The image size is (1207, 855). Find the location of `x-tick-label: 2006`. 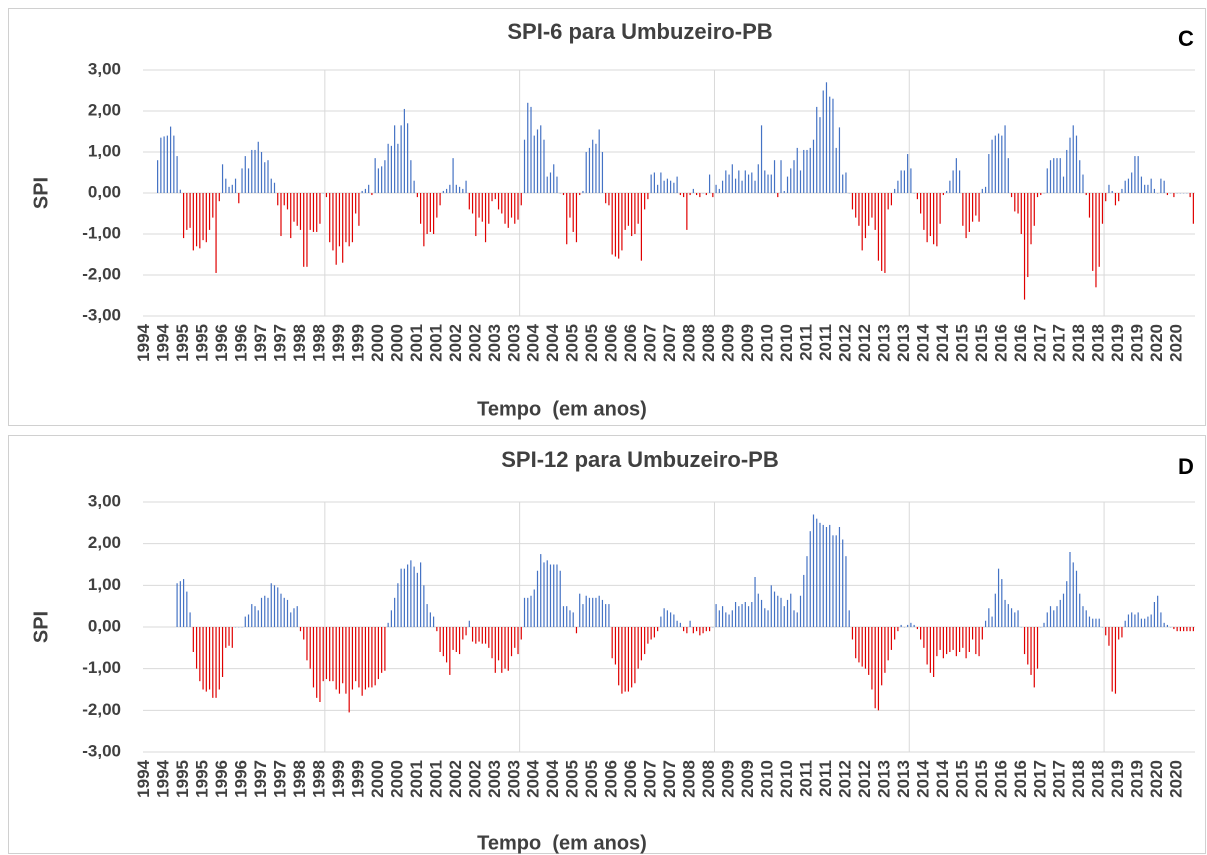

x-tick-label: 2006 is located at coordinates (630, 779).